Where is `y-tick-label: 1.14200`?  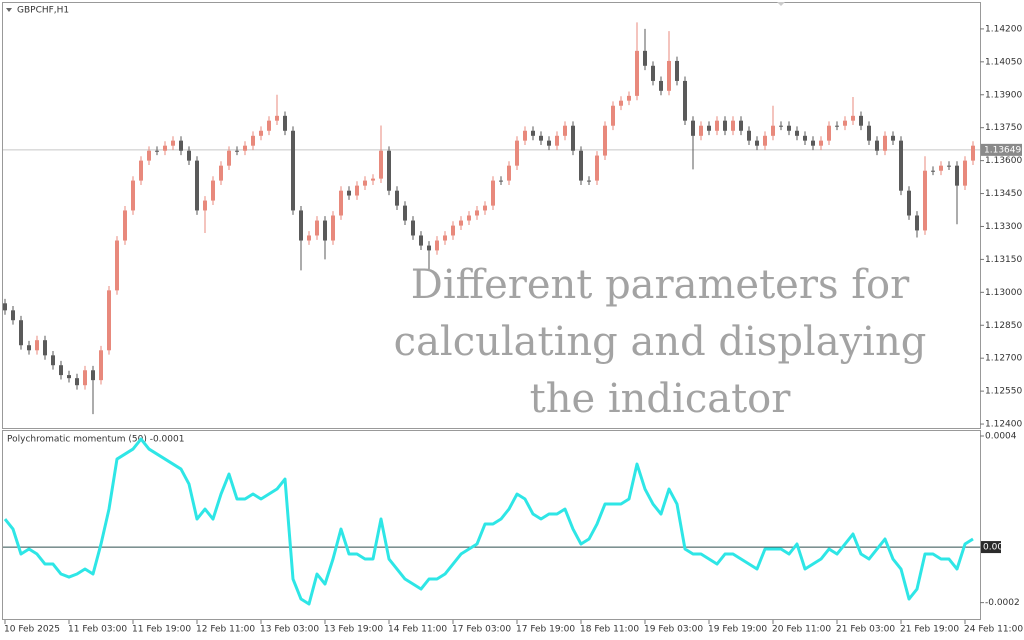
y-tick-label: 1.14200 is located at coordinates (1003, 29).